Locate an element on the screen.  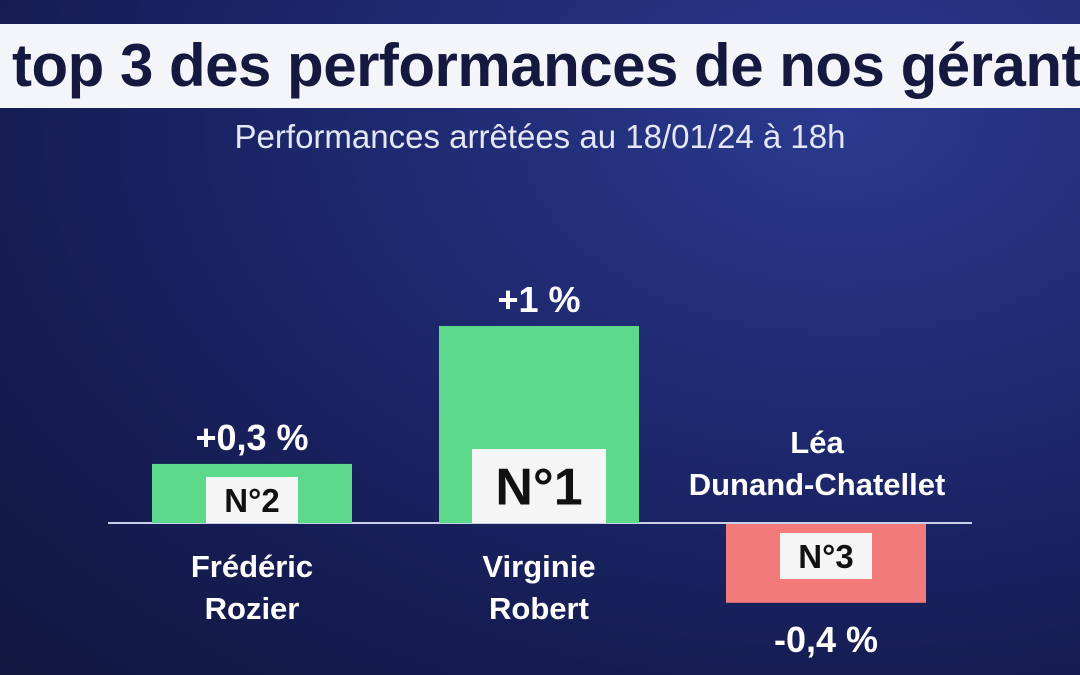
rank-label-2: N°1 is located at coordinates (538, 488).